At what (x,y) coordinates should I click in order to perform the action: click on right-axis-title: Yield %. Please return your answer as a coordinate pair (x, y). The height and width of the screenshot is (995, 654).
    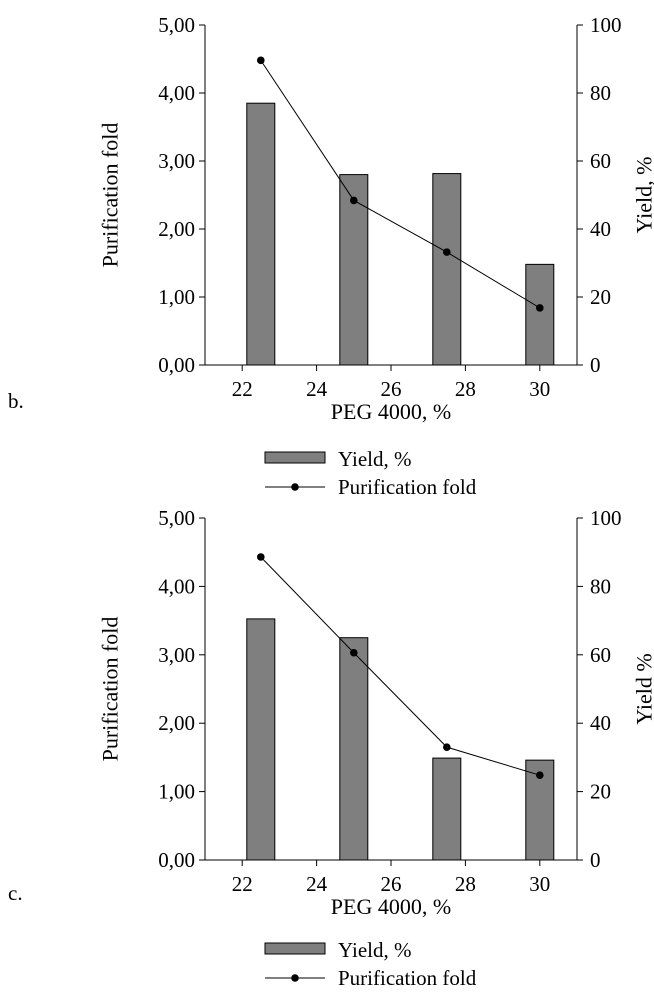
    Looking at the image, I should click on (643, 689).